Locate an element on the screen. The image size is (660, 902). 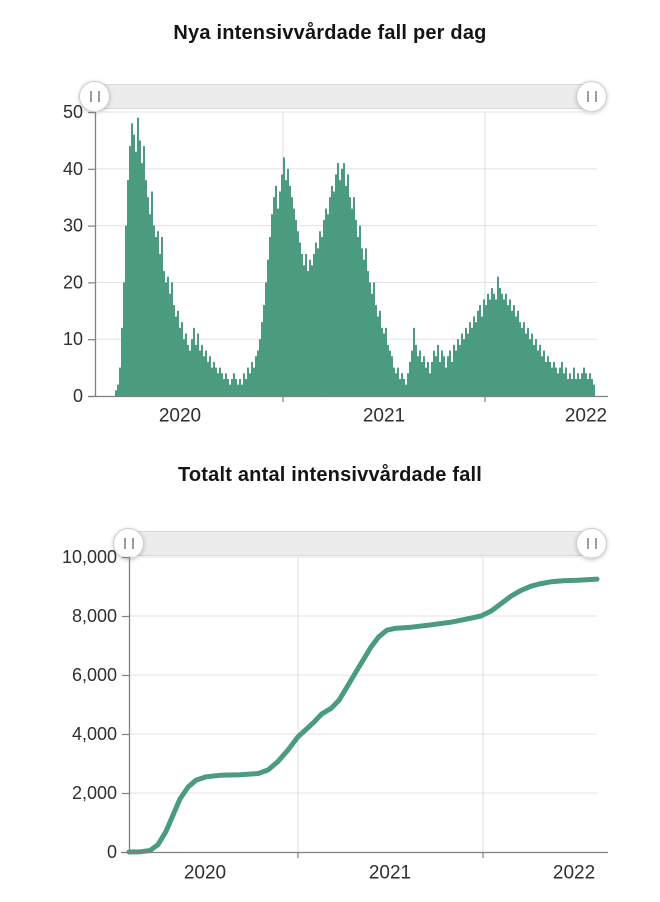
y-tick-label: 50 is located at coordinates (73, 112).